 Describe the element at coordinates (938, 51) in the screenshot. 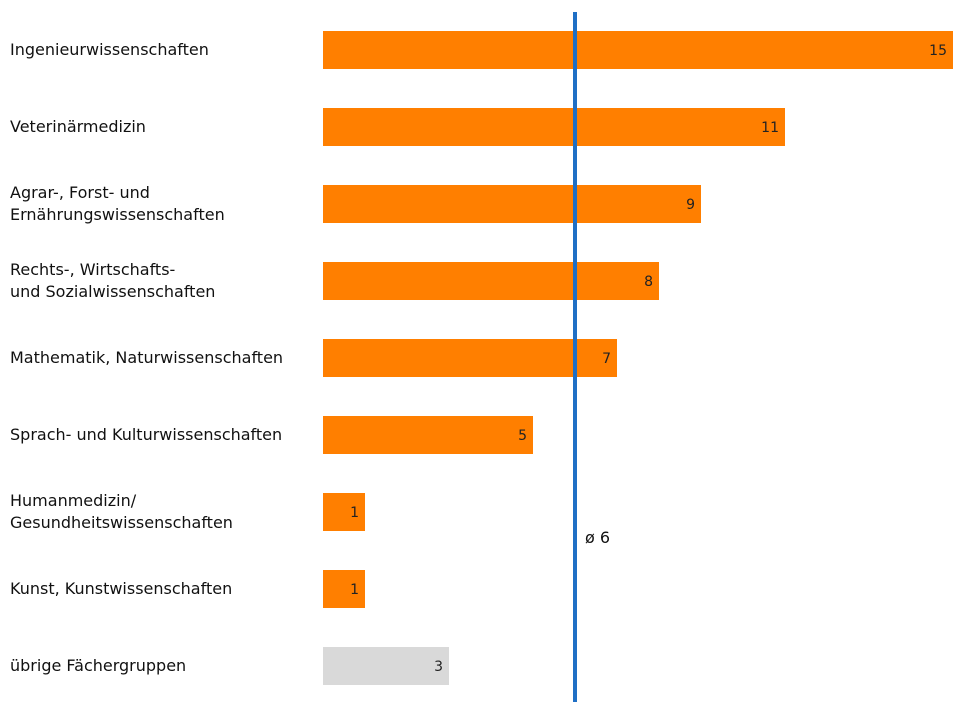

I see `value-label: 15` at that location.